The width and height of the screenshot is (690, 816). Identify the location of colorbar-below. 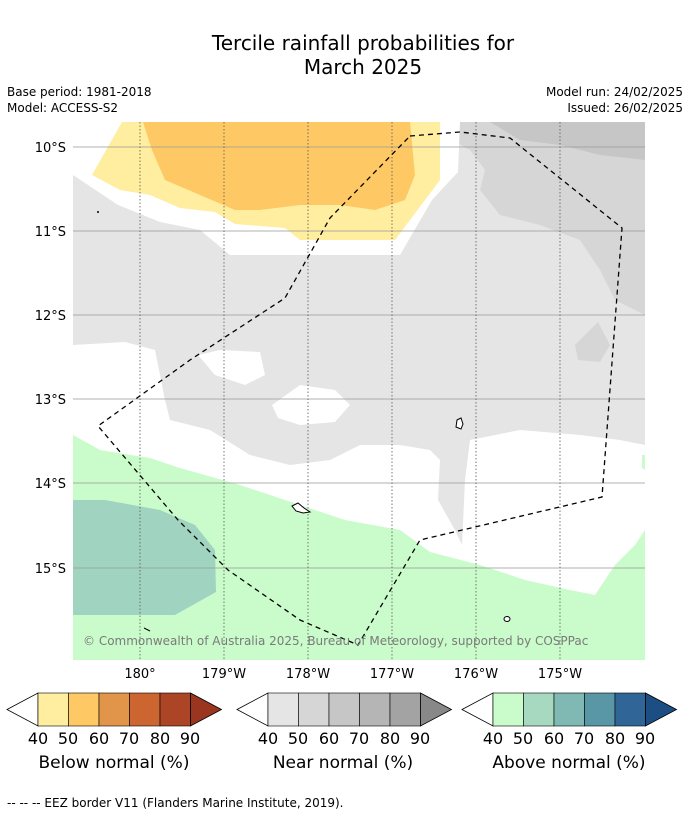
(114, 709).